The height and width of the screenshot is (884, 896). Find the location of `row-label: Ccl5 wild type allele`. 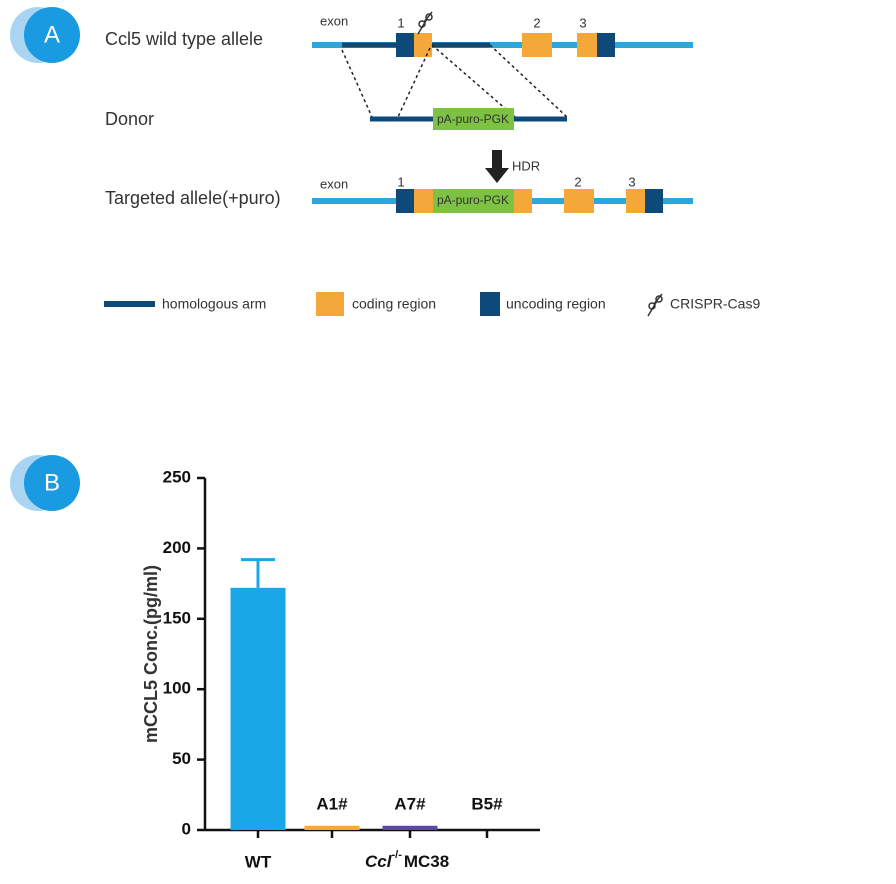

row-label: Ccl5 wild type allele is located at coordinates (184, 39).